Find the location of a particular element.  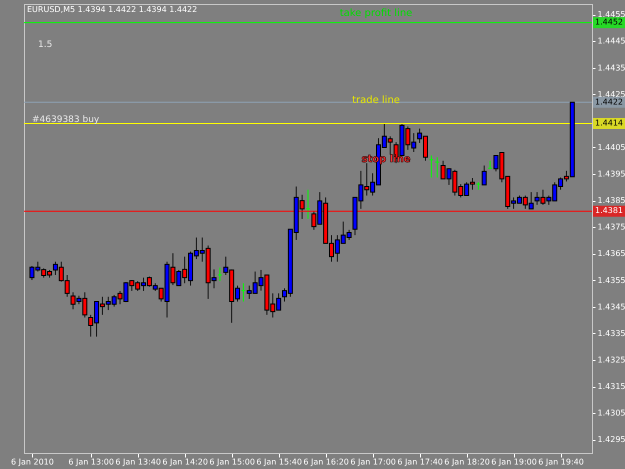

x-tick-label: 6 Jan 15:00 is located at coordinates (232, 462).